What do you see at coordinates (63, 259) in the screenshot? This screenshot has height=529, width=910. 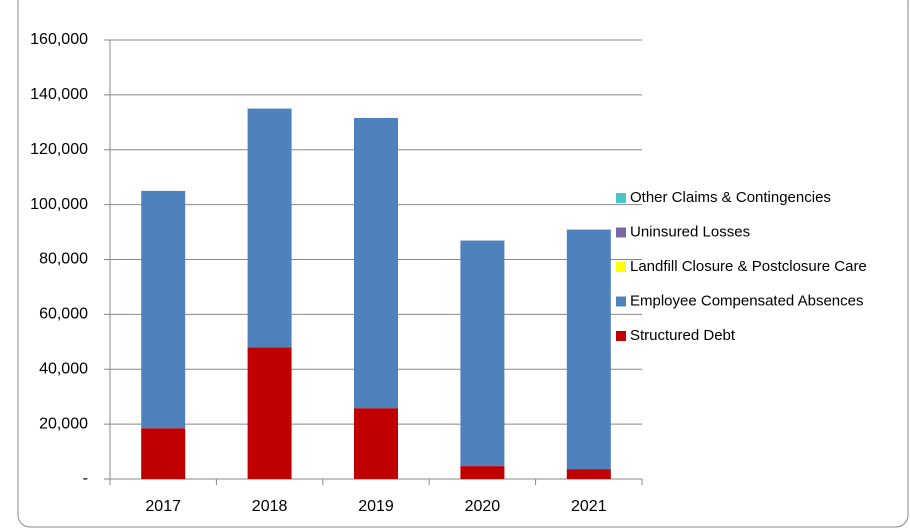 I see `y-tick-label: 80,000` at bounding box center [63, 259].